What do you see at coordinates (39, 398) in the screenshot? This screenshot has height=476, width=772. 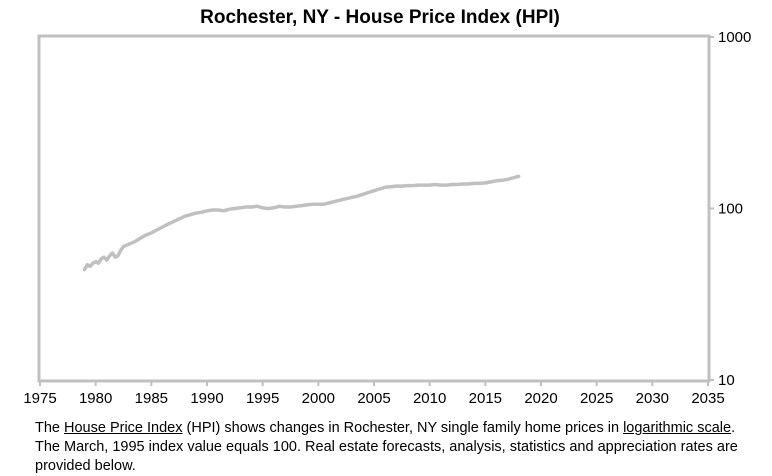 I see `x-tick-label-1975: 1975` at bounding box center [39, 398].